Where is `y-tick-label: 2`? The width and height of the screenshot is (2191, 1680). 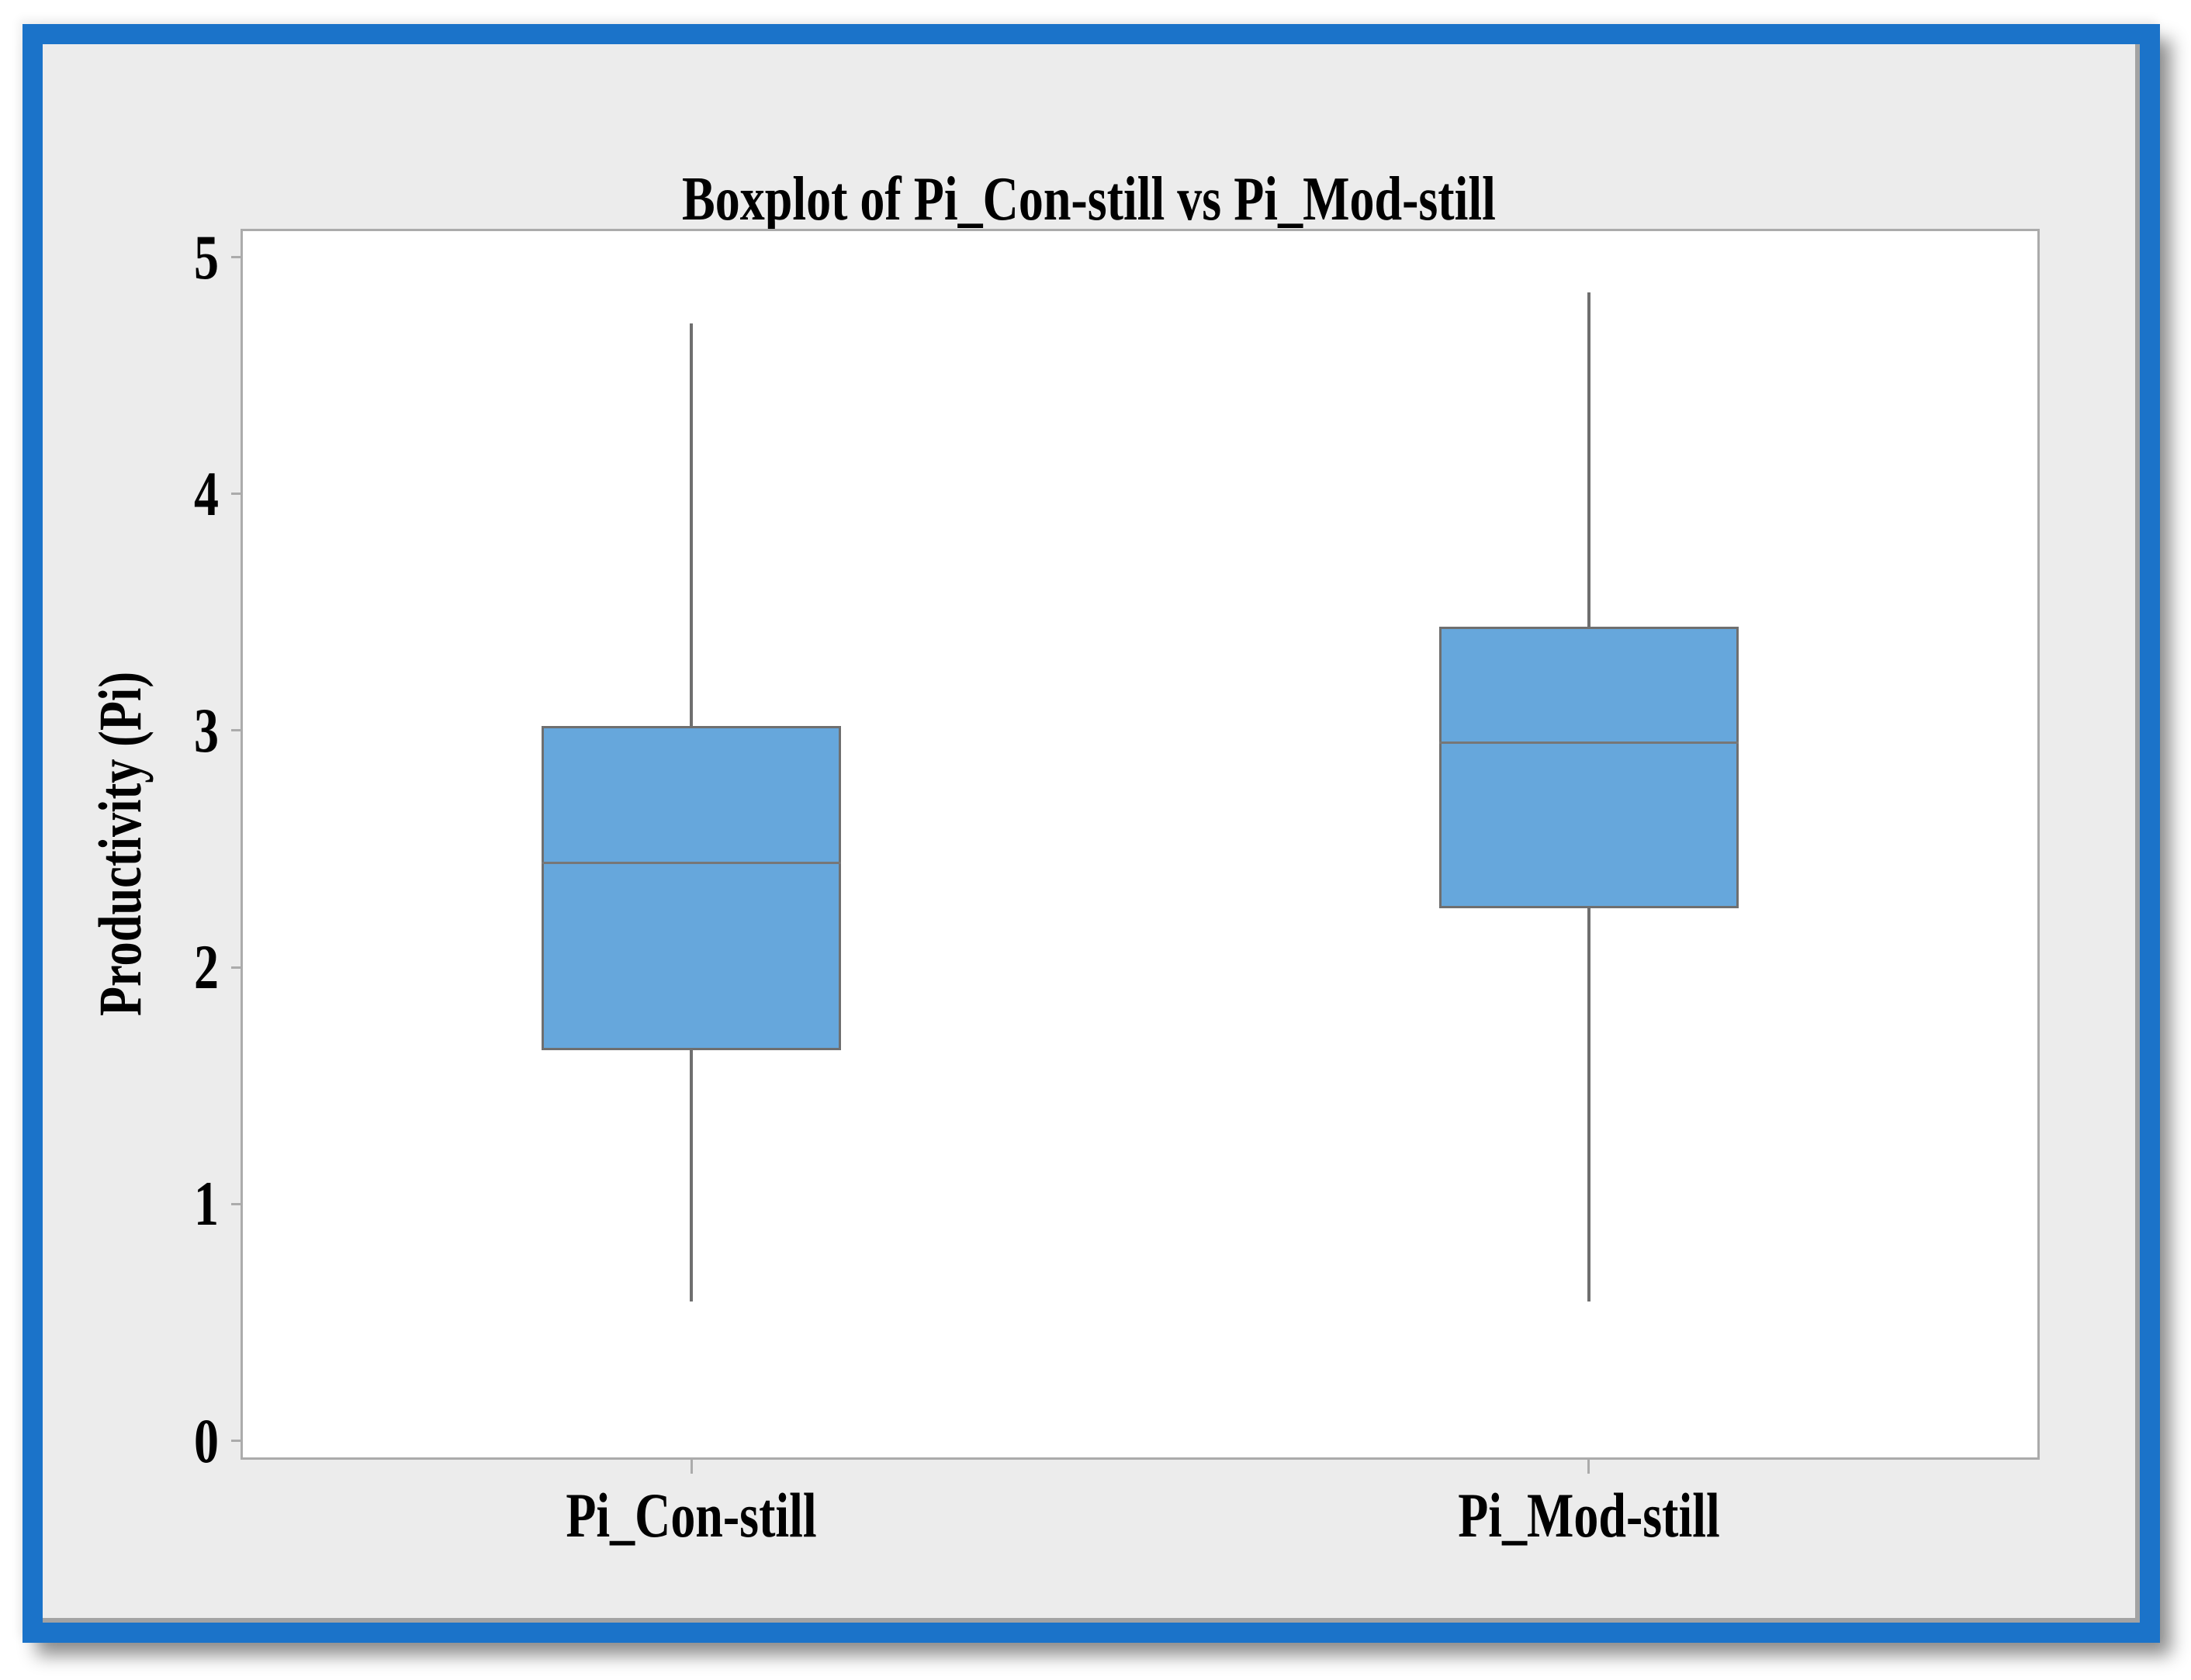
y-tick-label: 2 is located at coordinates (207, 968).